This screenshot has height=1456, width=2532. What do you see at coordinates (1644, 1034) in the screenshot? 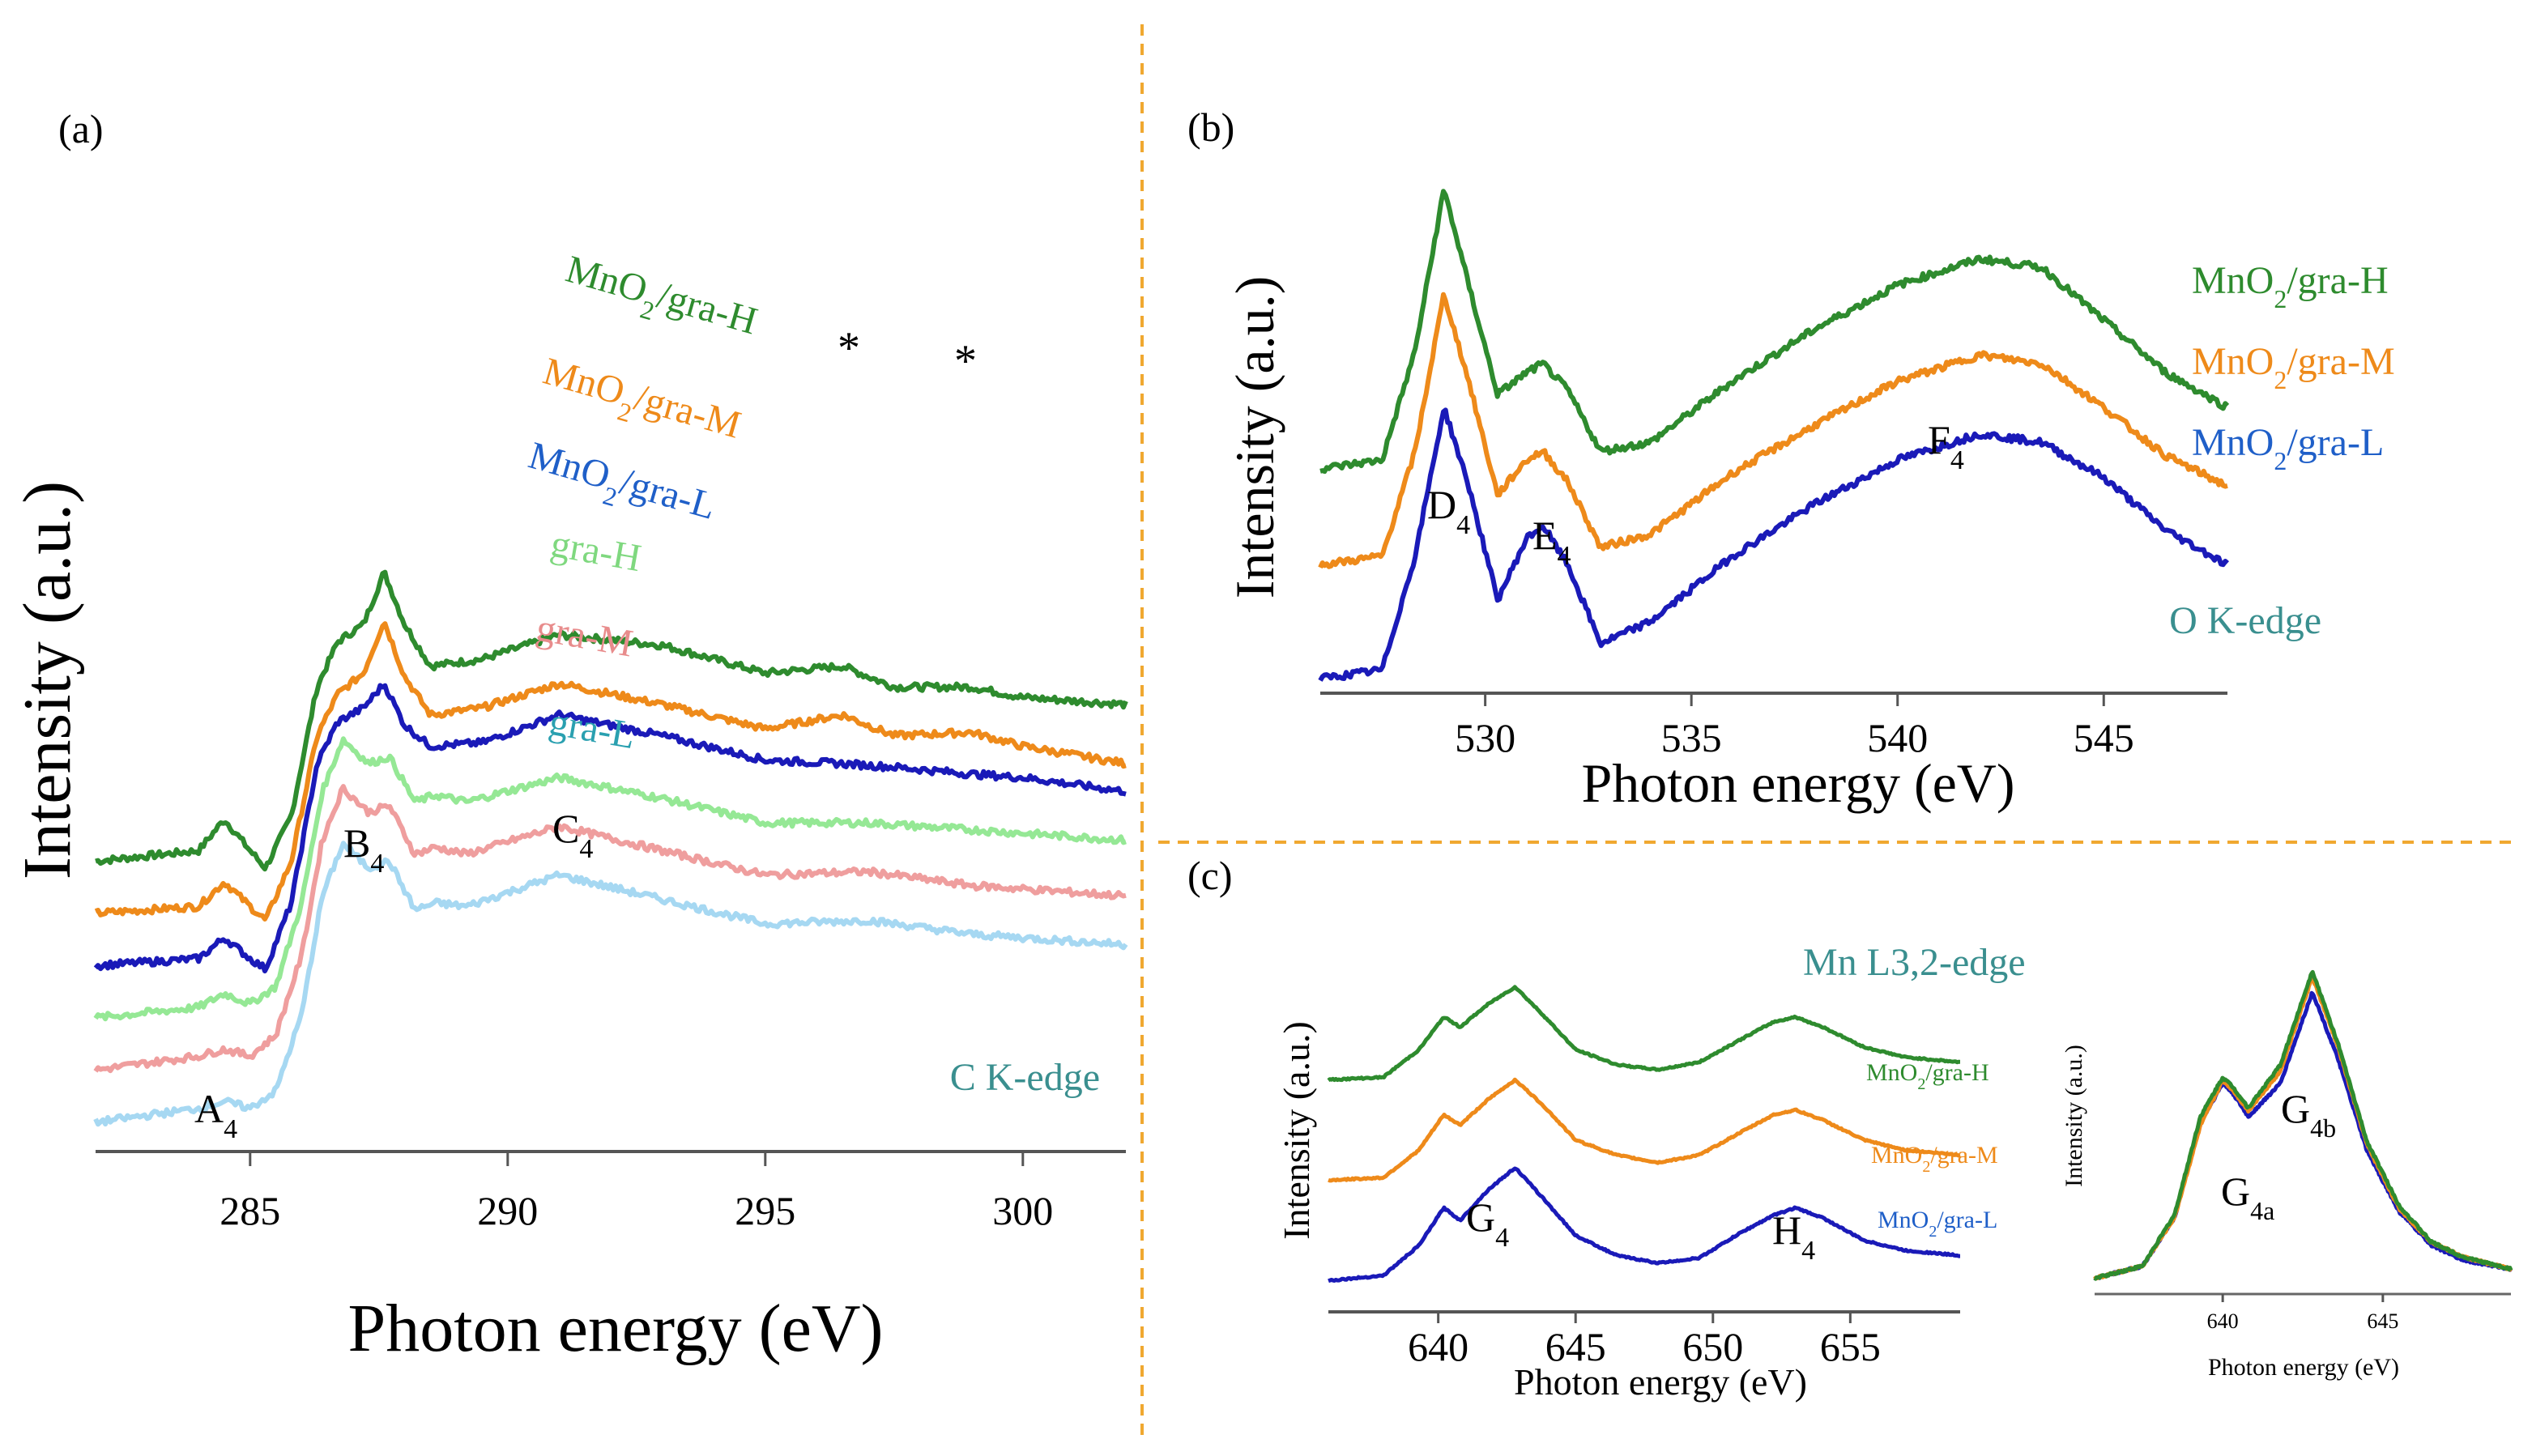
I see `c-curve-mno2-gra-h` at bounding box center [1644, 1034].